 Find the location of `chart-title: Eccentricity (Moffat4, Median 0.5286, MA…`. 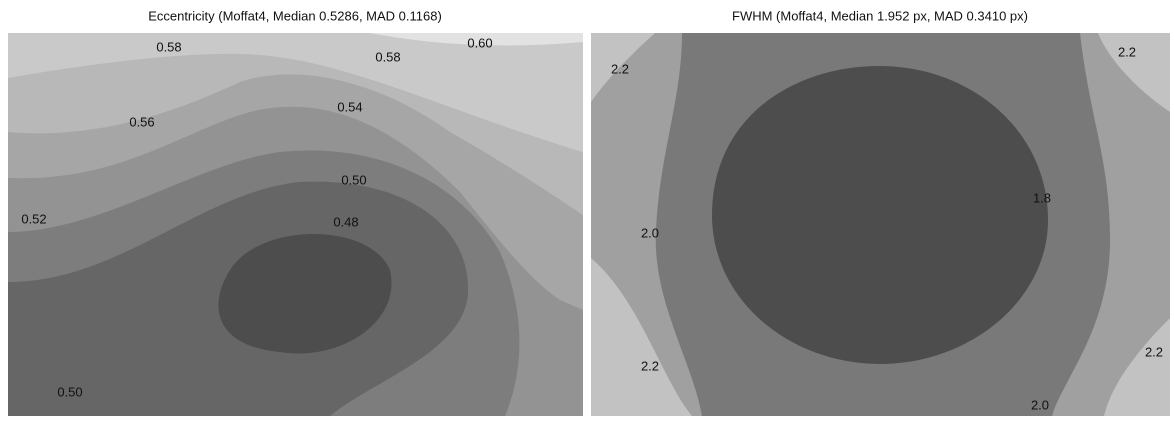

chart-title: Eccentricity (Moffat4, Median 0.5286, MA… is located at coordinates (295, 15).